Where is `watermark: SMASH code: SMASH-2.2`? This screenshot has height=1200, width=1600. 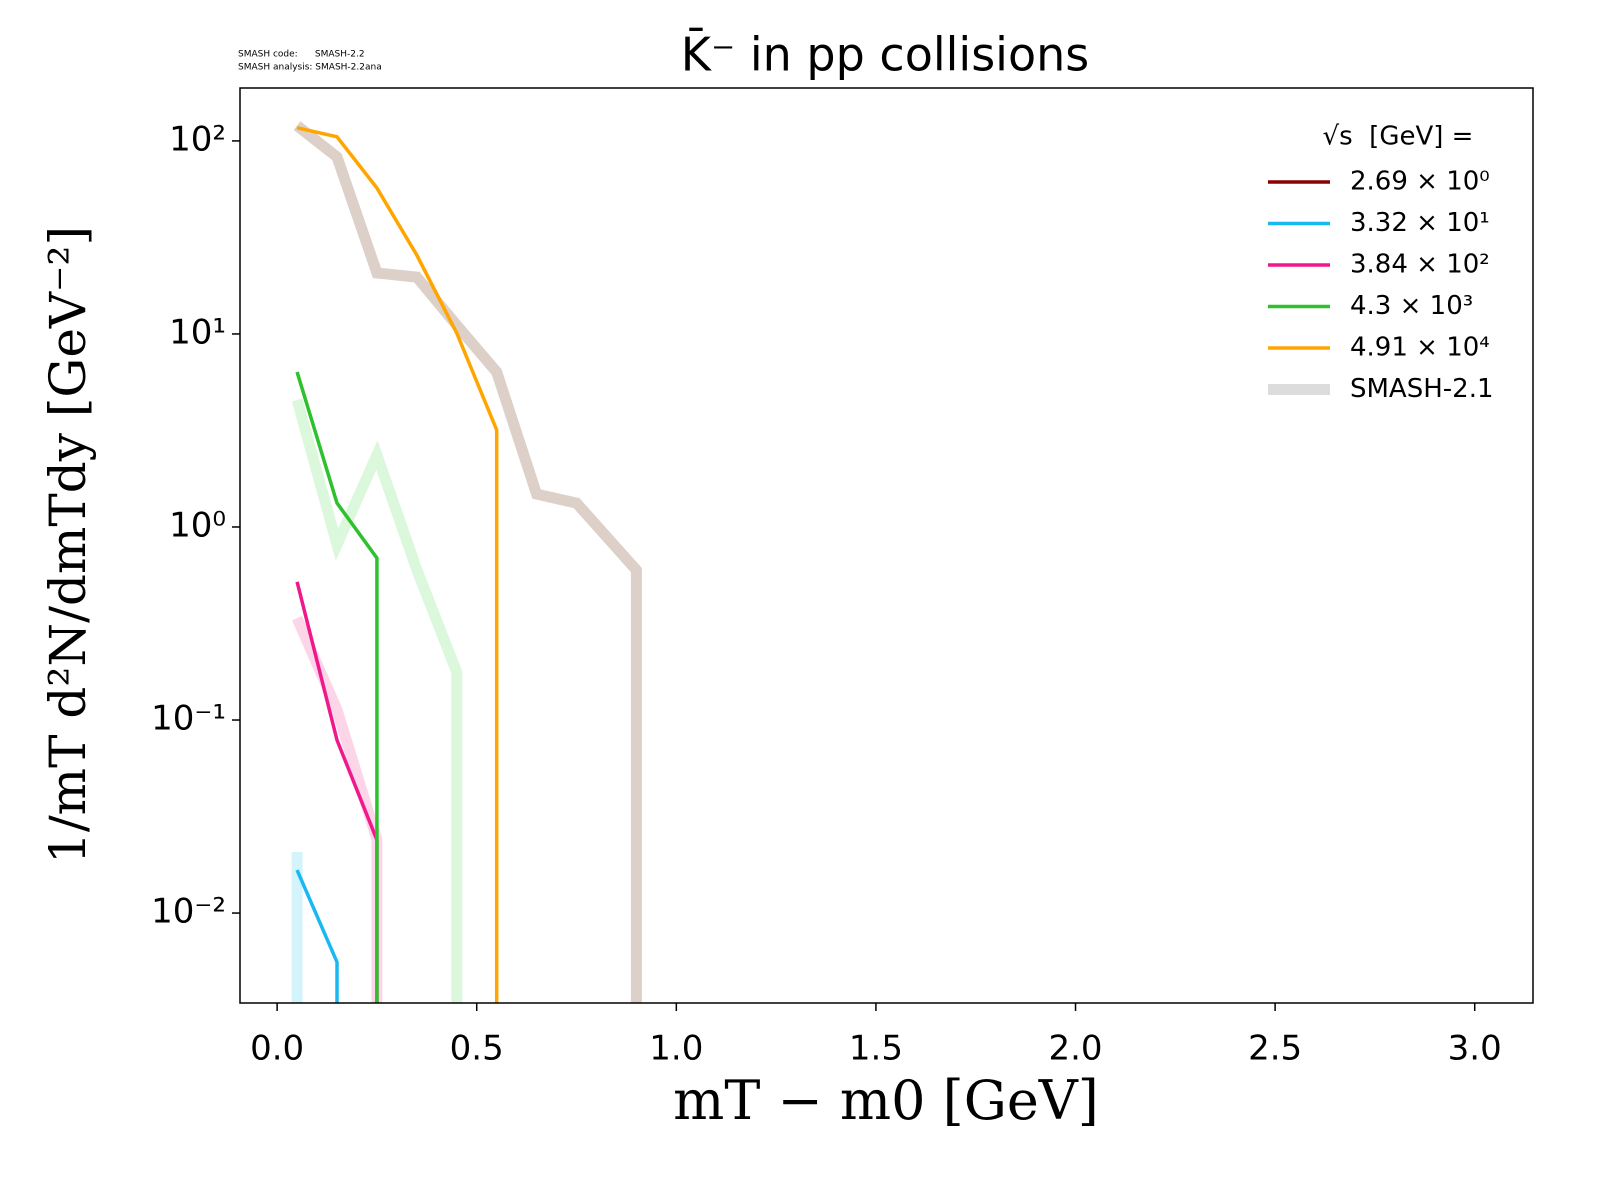
watermark: SMASH code: SMASH-2.2 is located at coordinates (301, 55).